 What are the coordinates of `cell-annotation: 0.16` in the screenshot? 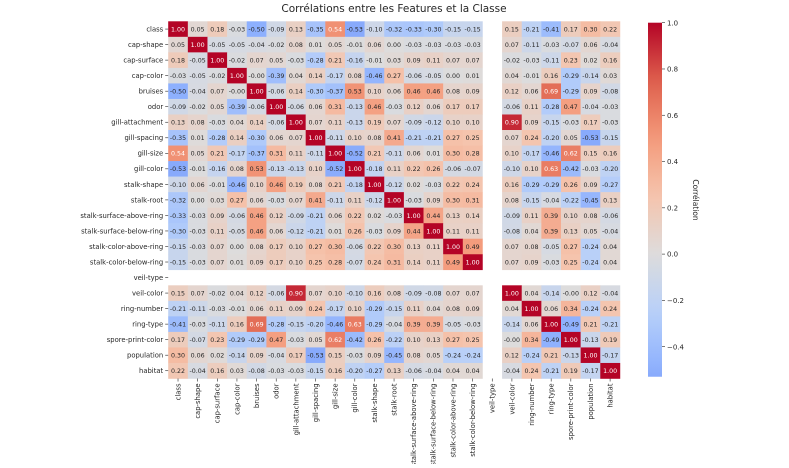 It's located at (217, 371).